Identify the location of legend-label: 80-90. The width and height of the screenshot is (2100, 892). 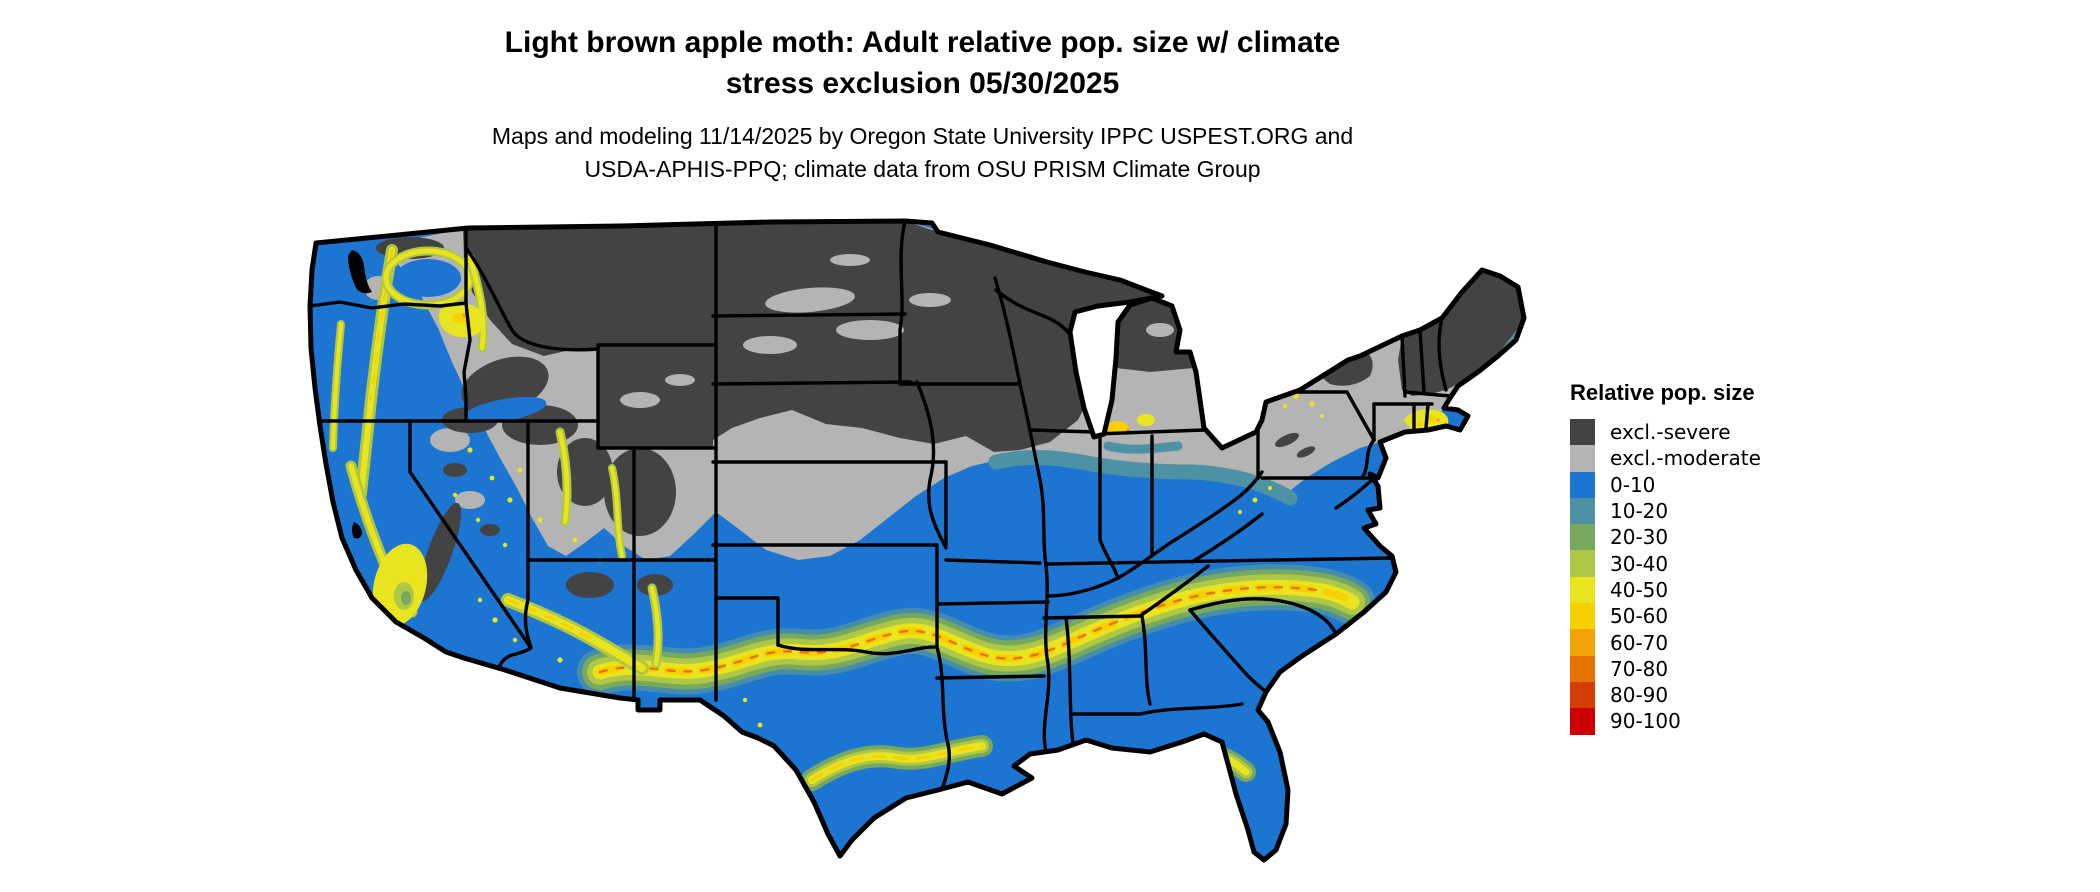
(1639, 695).